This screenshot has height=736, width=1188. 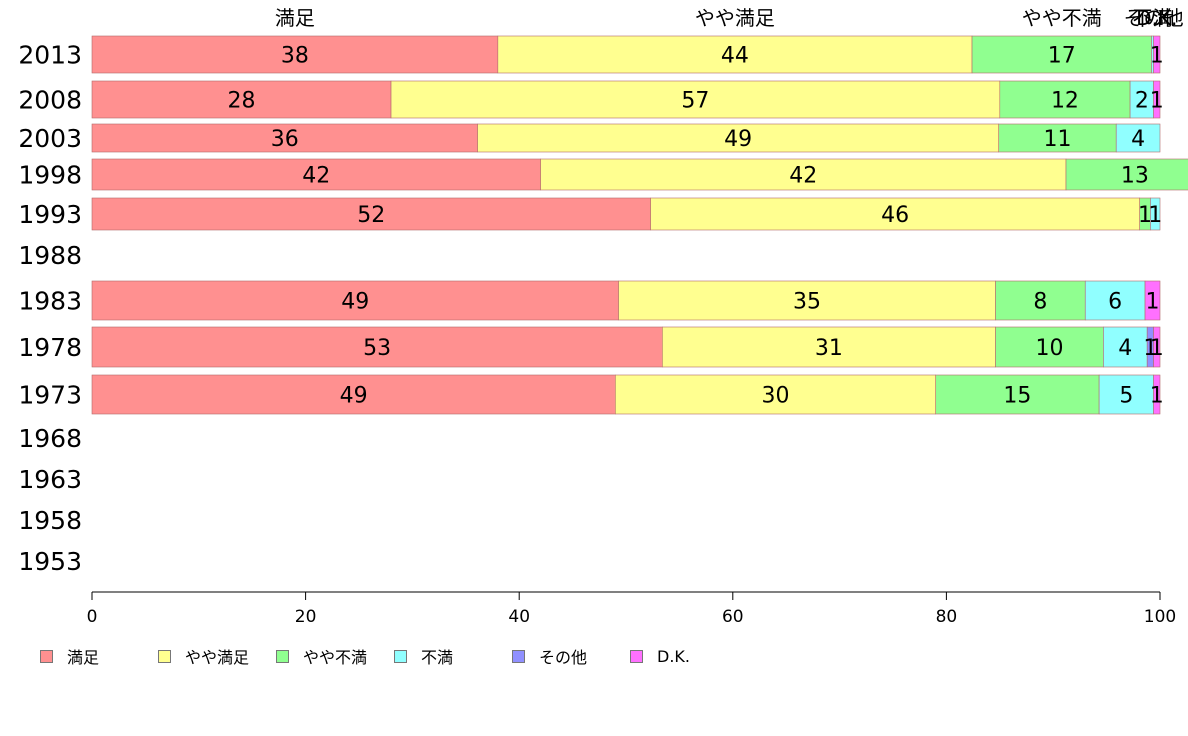 I want to click on data-label: 17, so click(x=1062, y=56).